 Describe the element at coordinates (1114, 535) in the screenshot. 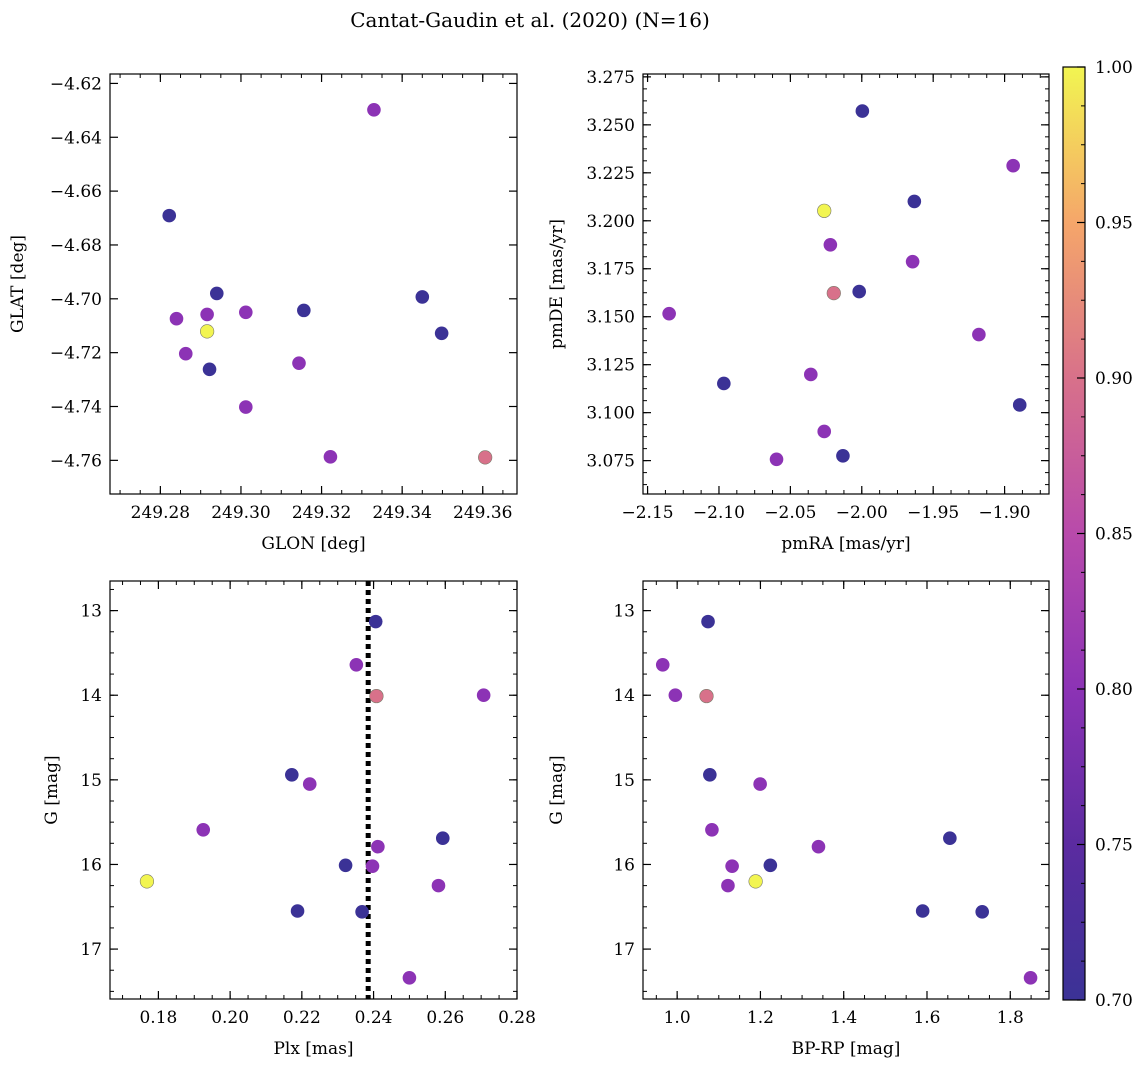

I see `colorbar-tick-label: 0.85` at that location.